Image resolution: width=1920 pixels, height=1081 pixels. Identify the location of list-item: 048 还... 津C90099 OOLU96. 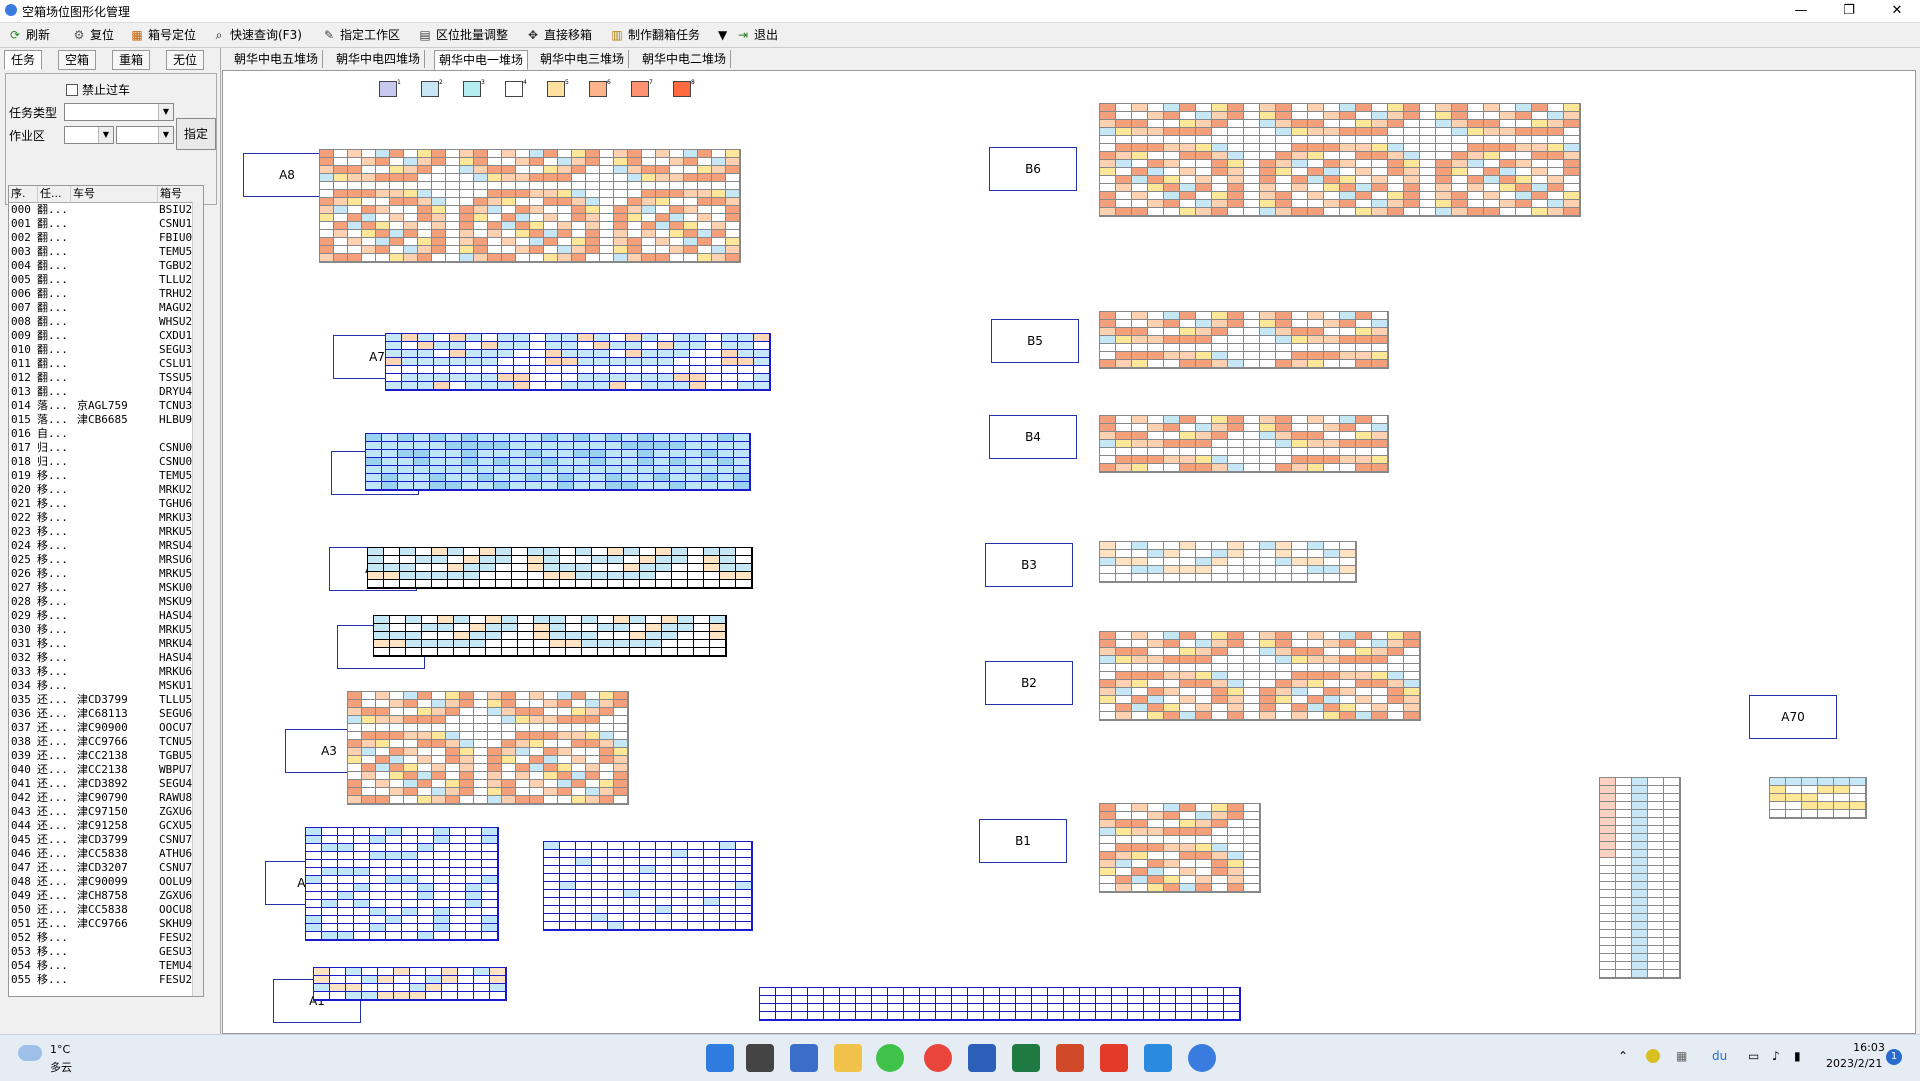
(106, 882).